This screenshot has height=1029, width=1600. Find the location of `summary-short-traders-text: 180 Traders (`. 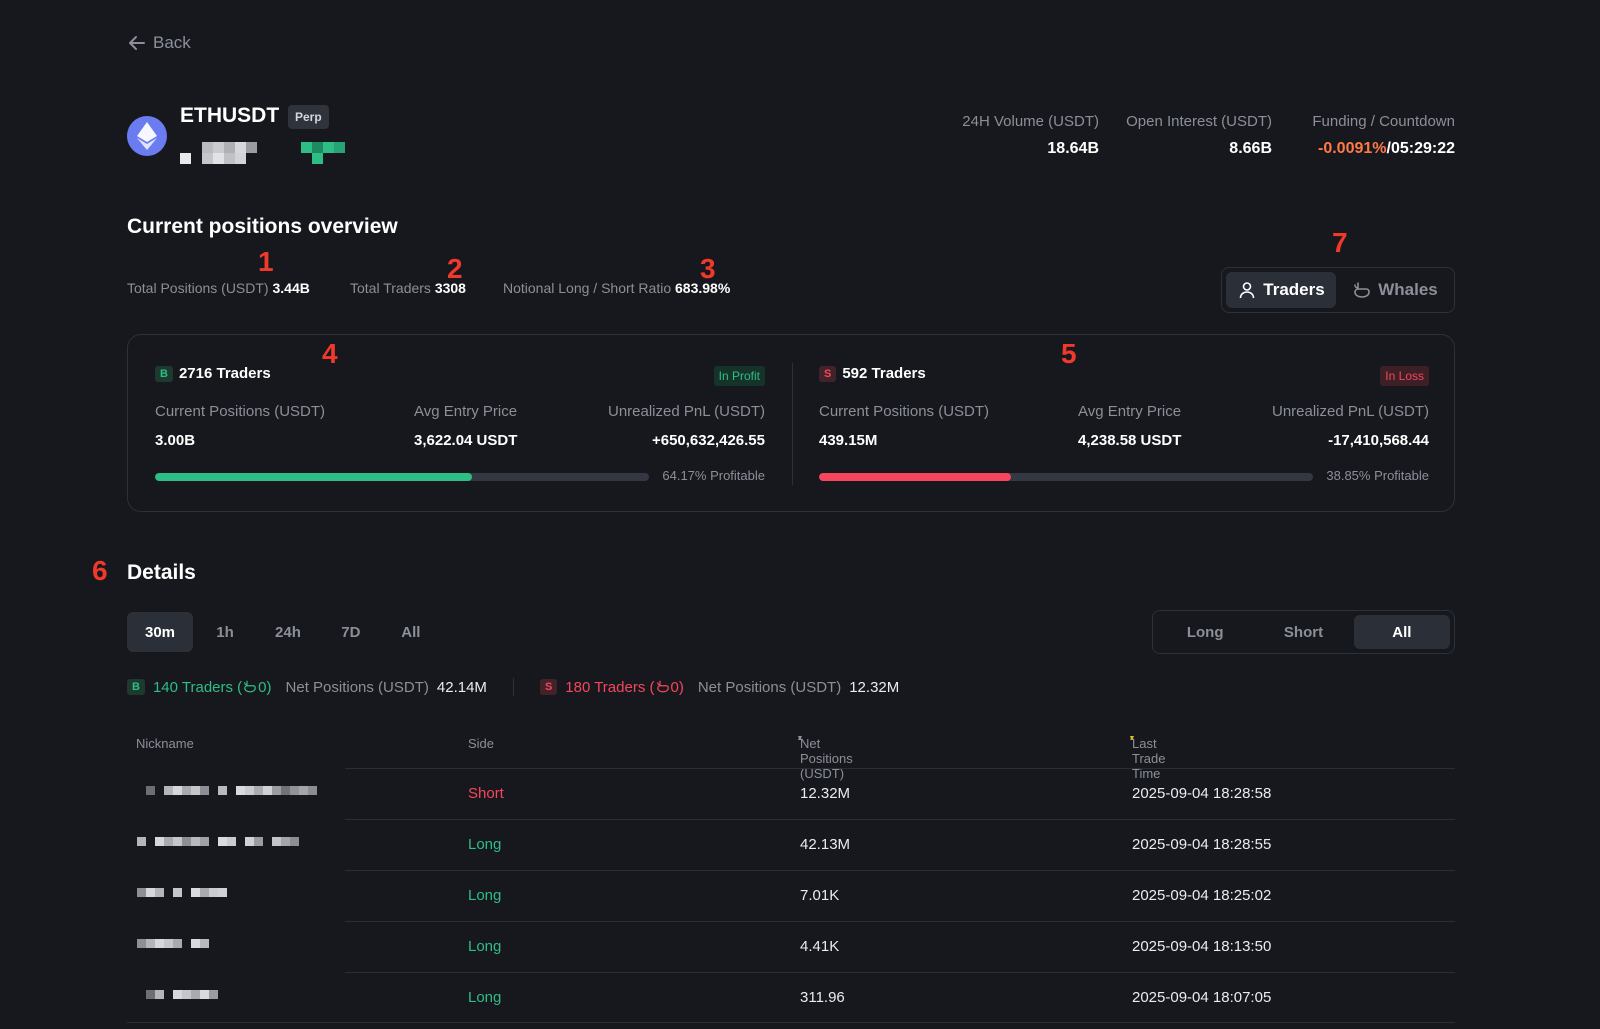

summary-short-traders-text: 180 Traders ( is located at coordinates (610, 687).